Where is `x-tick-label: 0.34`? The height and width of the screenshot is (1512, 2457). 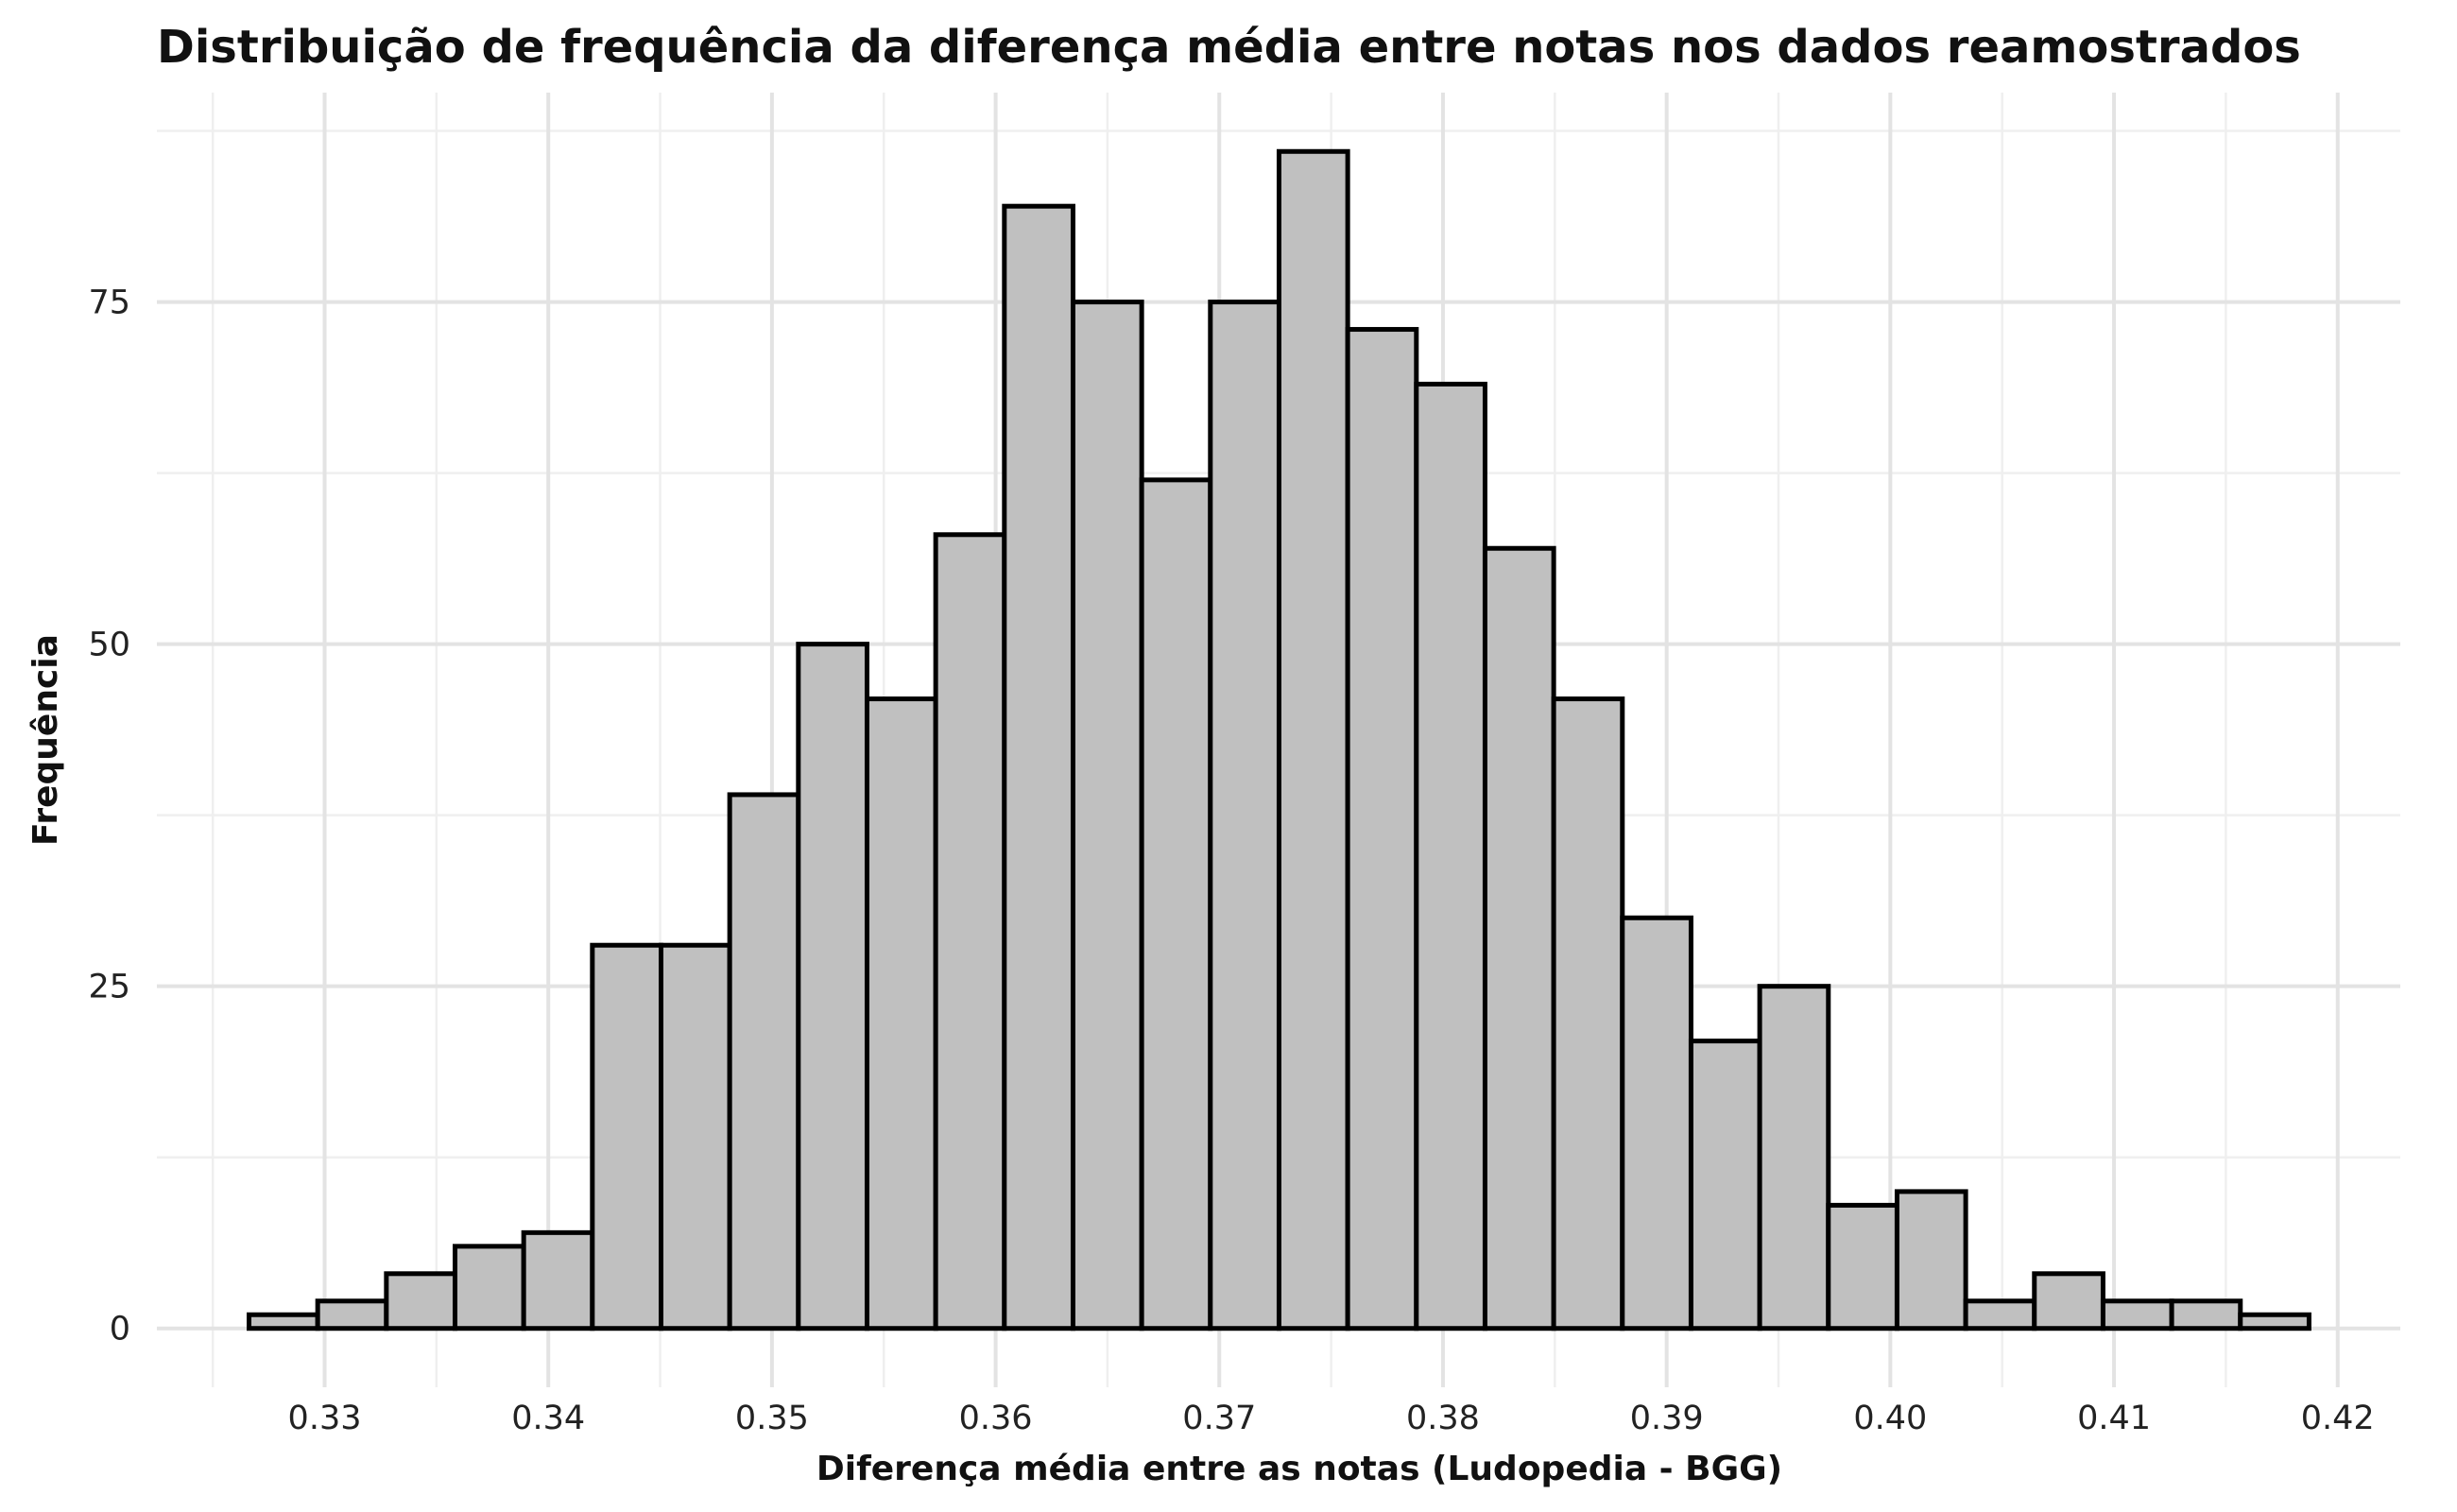 x-tick-label: 0.34 is located at coordinates (548, 1418).